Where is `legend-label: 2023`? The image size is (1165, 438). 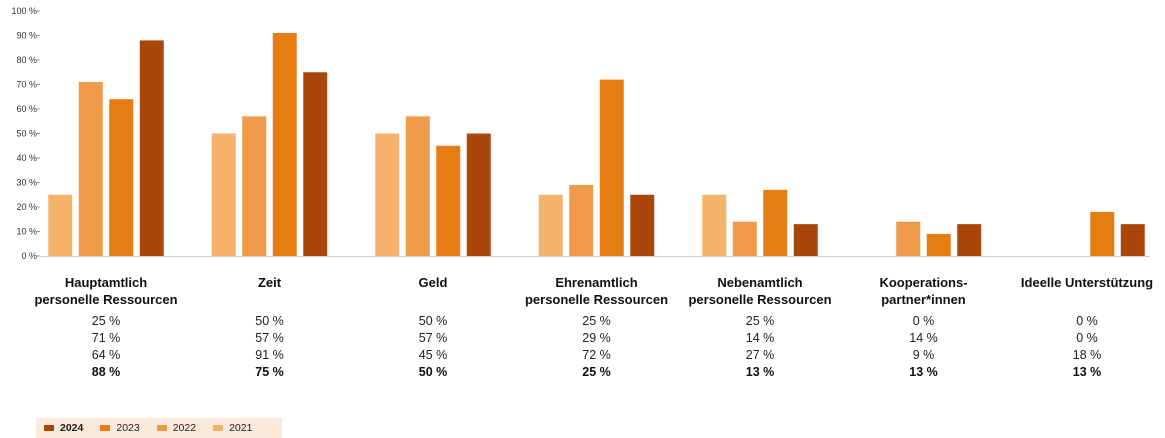
legend-label: 2023 is located at coordinates (128, 428).